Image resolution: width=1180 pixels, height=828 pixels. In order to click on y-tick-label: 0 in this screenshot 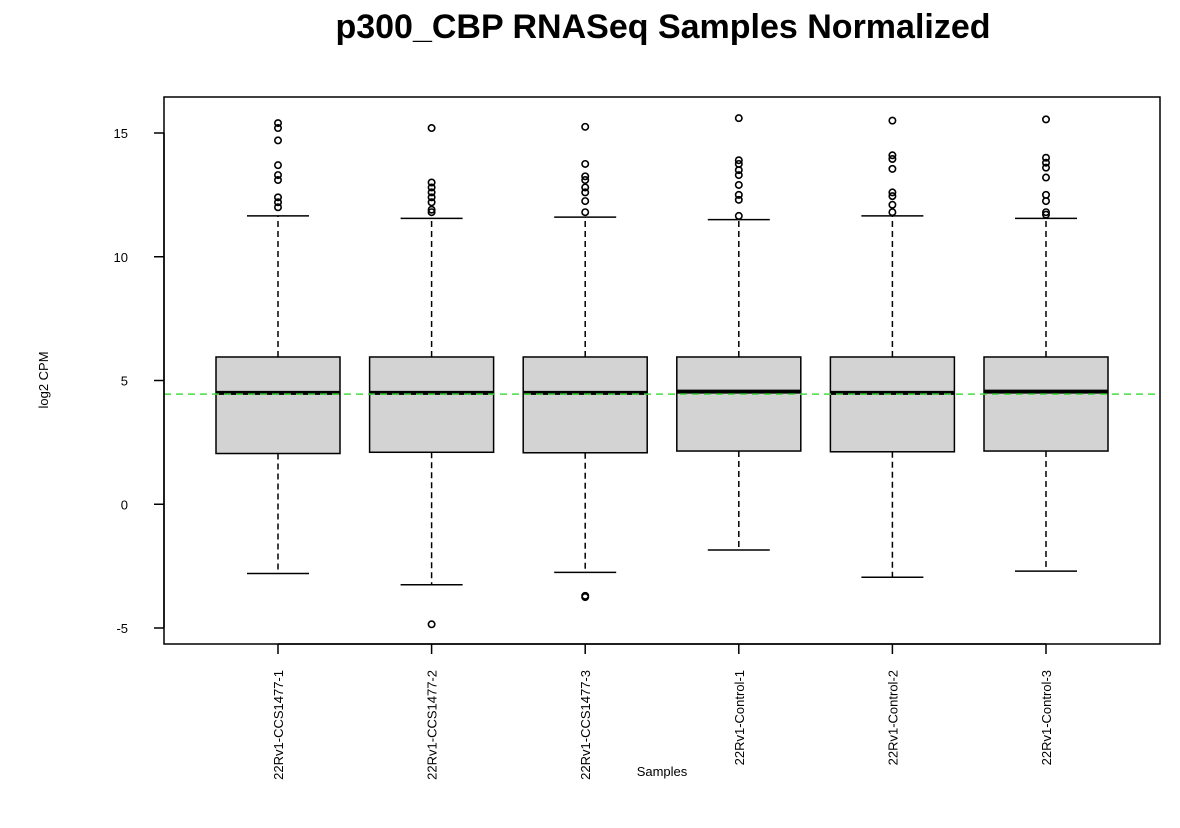, I will do `click(124, 504)`.